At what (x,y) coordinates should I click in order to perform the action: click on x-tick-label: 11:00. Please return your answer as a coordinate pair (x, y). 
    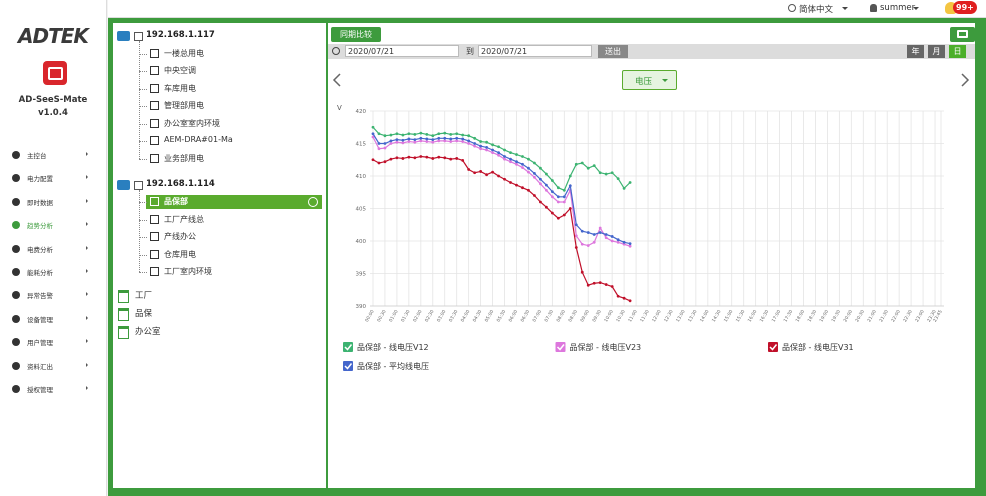
    Looking at the image, I should click on (633, 316).